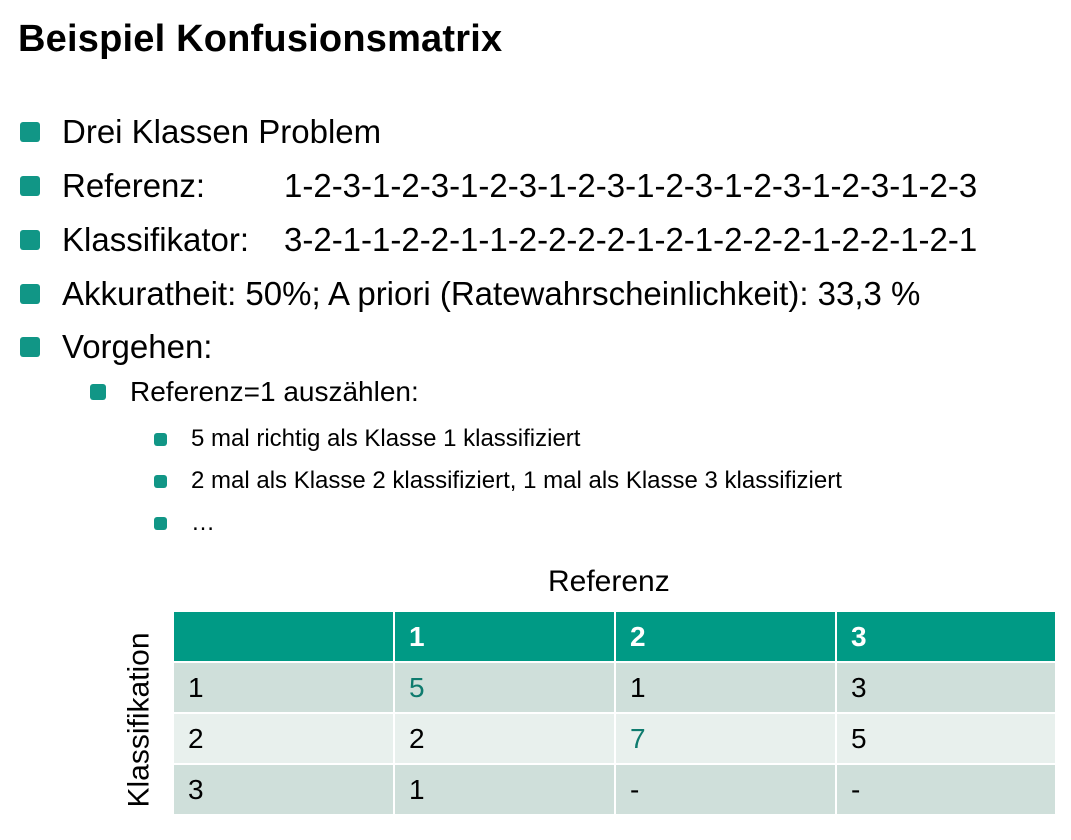  I want to click on table-row-label: 2, so click(283, 738).